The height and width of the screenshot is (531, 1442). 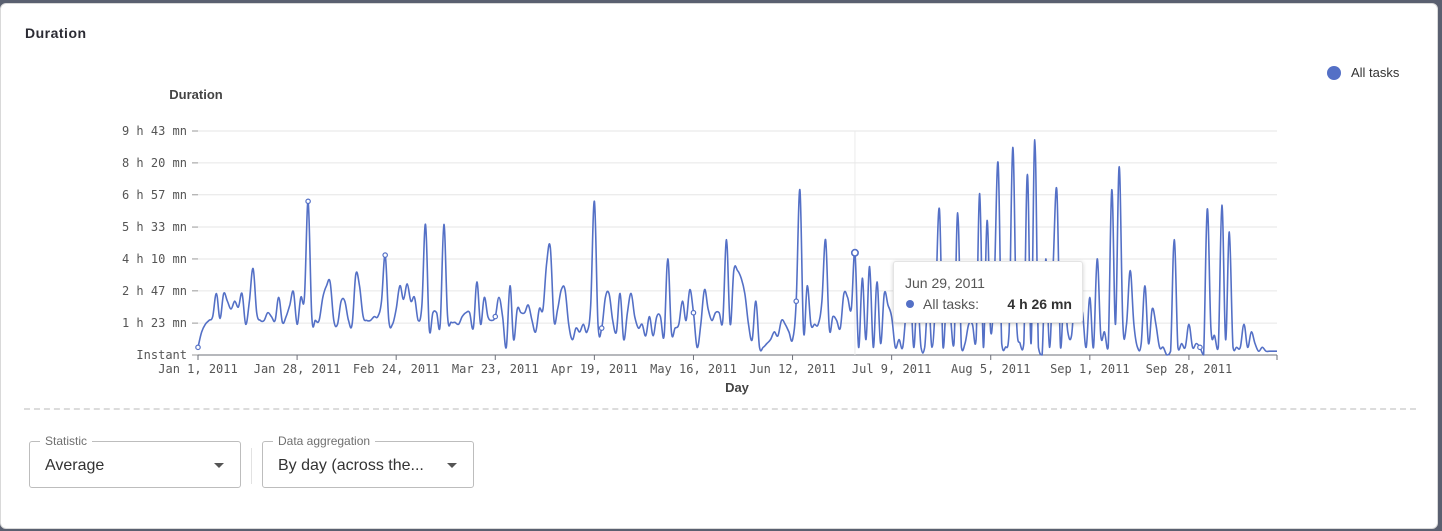 I want to click on x-tick-label: Jan 28, 2011, so click(x=297, y=369).